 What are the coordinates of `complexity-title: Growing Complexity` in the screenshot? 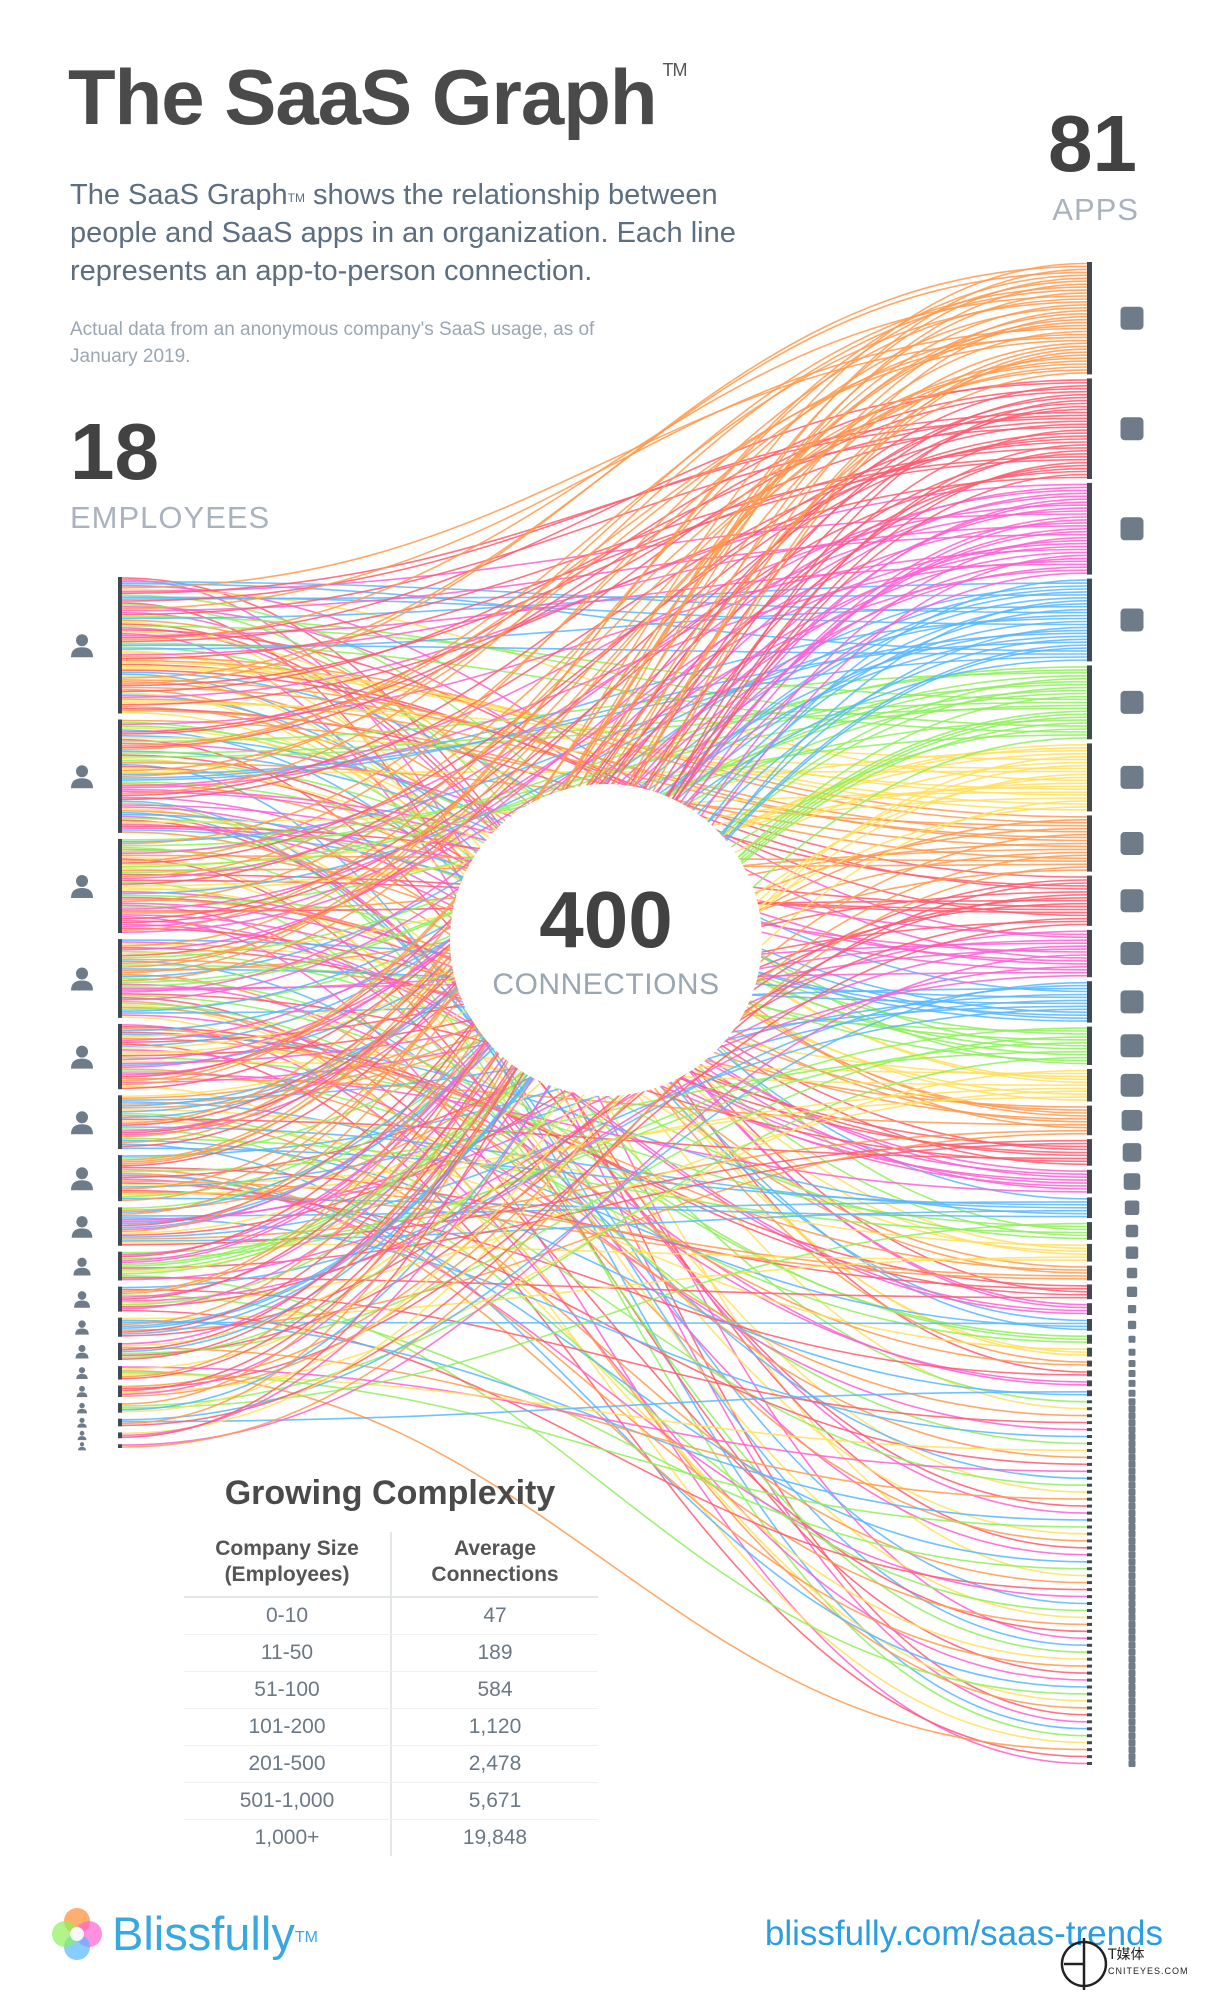 It's located at (390, 1493).